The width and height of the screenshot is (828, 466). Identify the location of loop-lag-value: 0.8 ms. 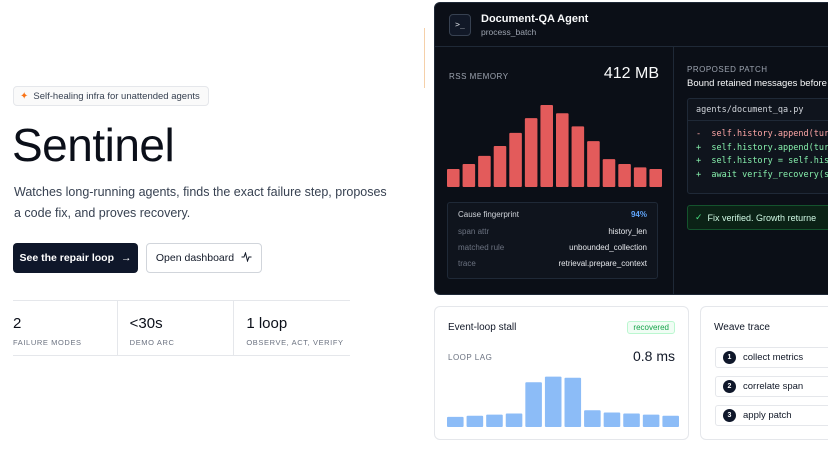
(653, 356).